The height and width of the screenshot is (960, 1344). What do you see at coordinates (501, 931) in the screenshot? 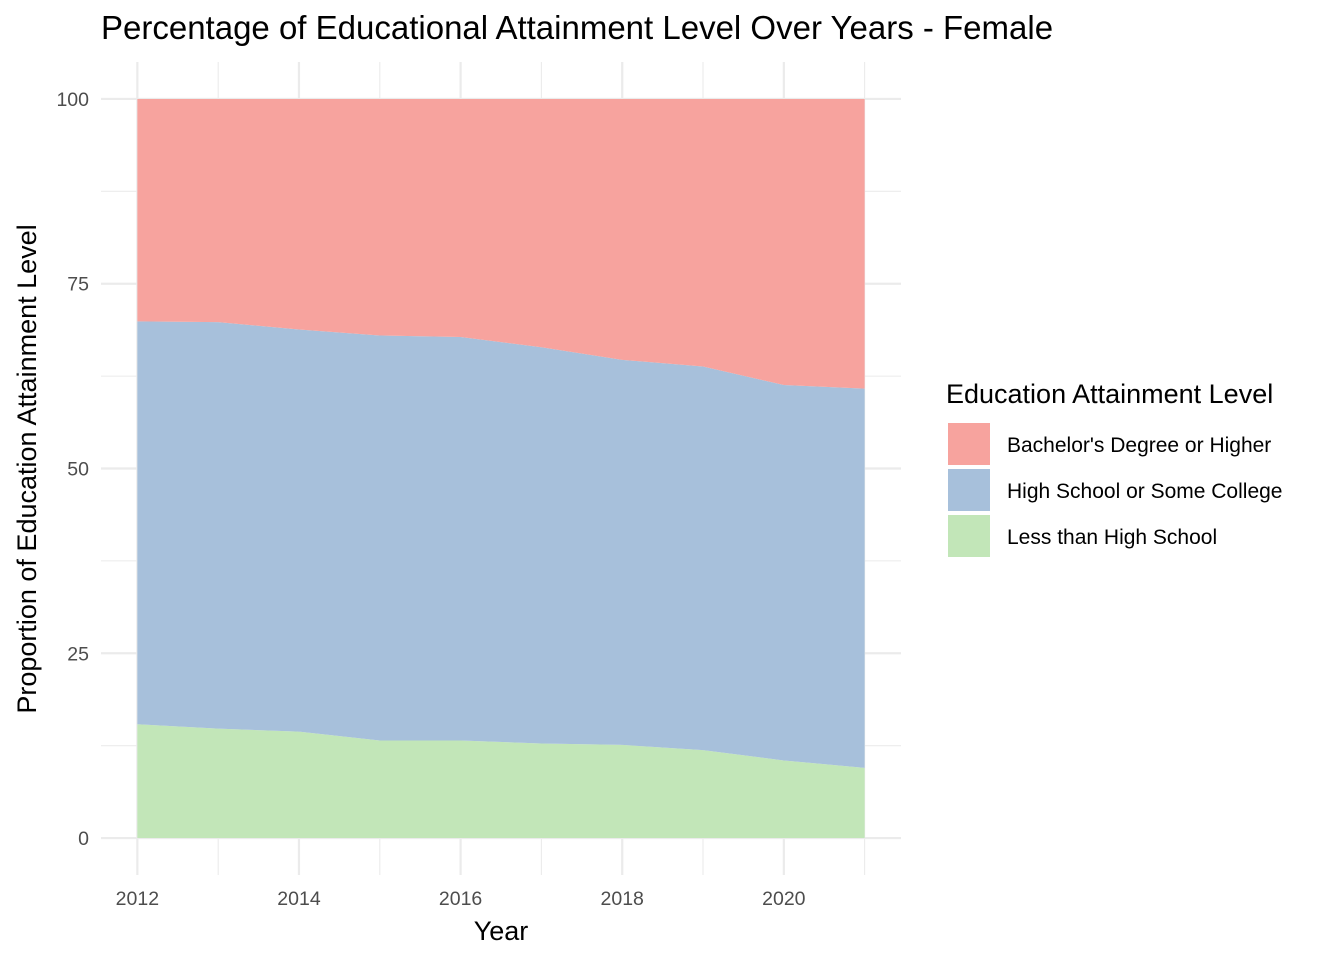
I see `x-axis-title: Year` at bounding box center [501, 931].